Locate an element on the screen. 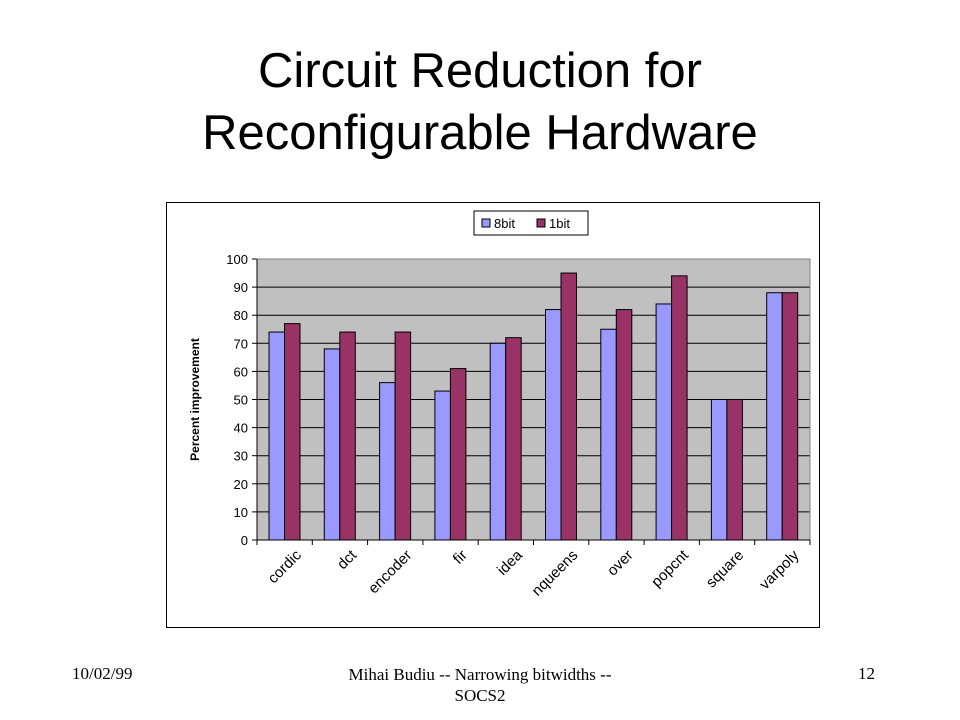 The width and height of the screenshot is (960, 720). y-tick-label: 70 is located at coordinates (241, 343).